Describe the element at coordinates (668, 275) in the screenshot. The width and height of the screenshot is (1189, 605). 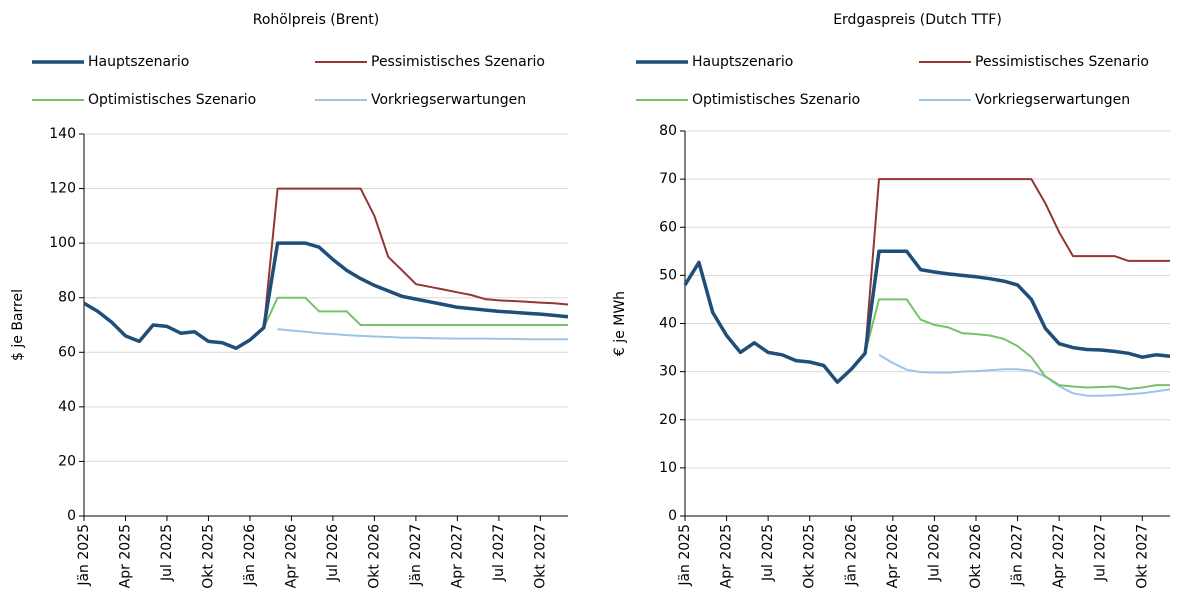
I see `y-tick-label: 50` at that location.